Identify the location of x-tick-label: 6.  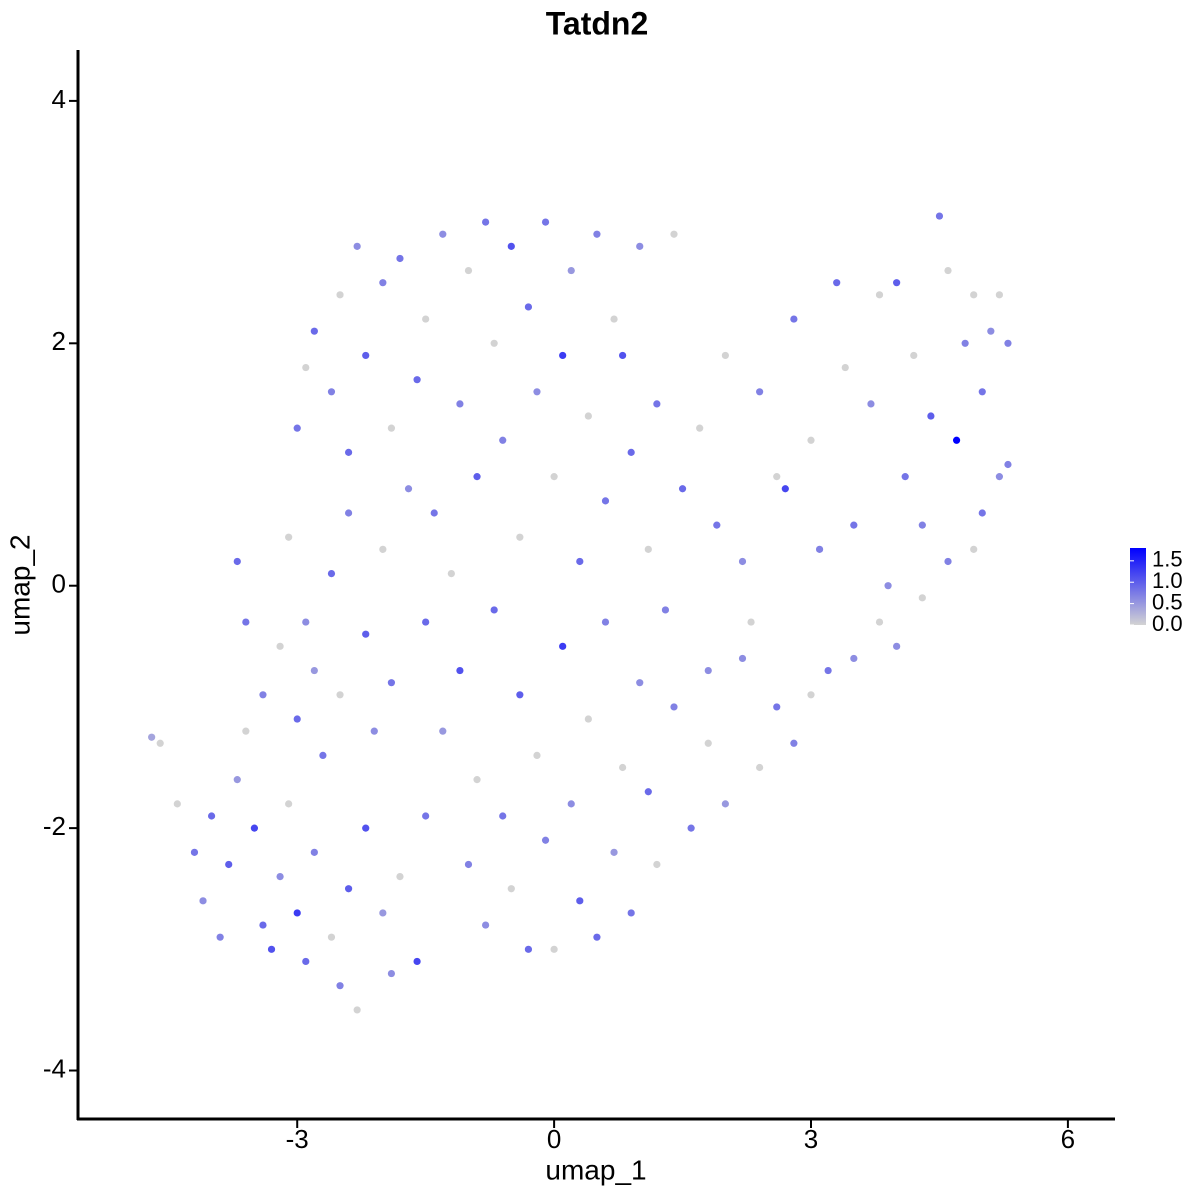
(1068, 1139).